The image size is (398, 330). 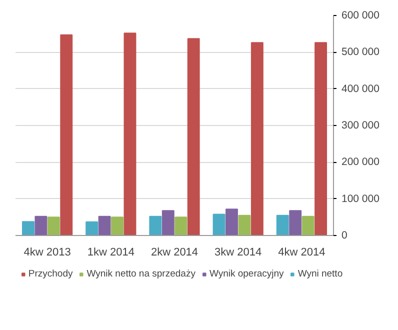 What do you see at coordinates (361, 126) in the screenshot?
I see `y-tick-label: 300 000` at bounding box center [361, 126].